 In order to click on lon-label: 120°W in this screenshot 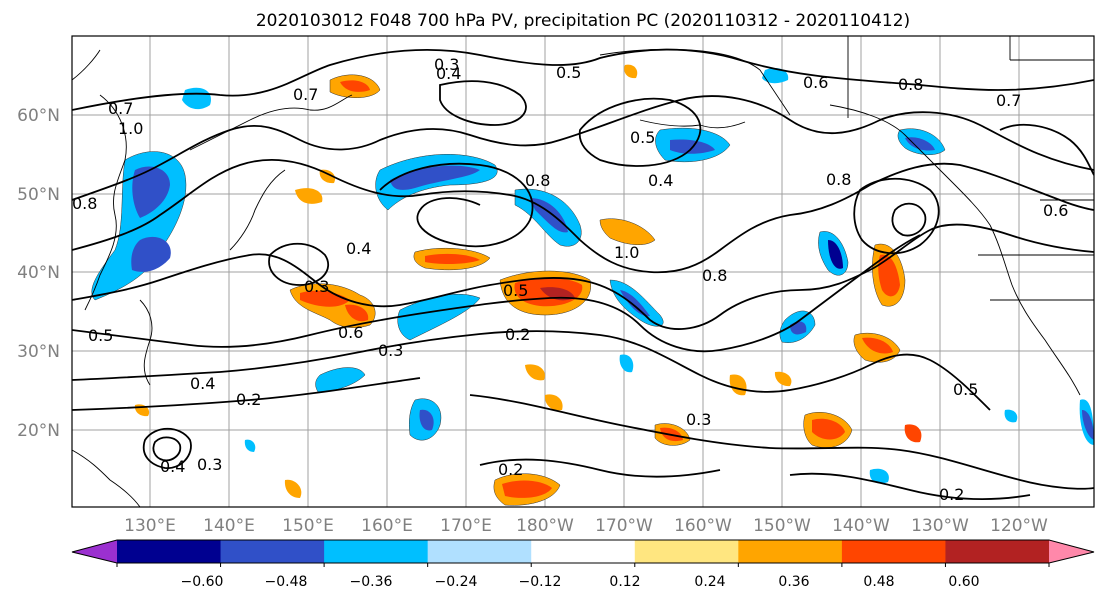, I will do `click(1019, 526)`.